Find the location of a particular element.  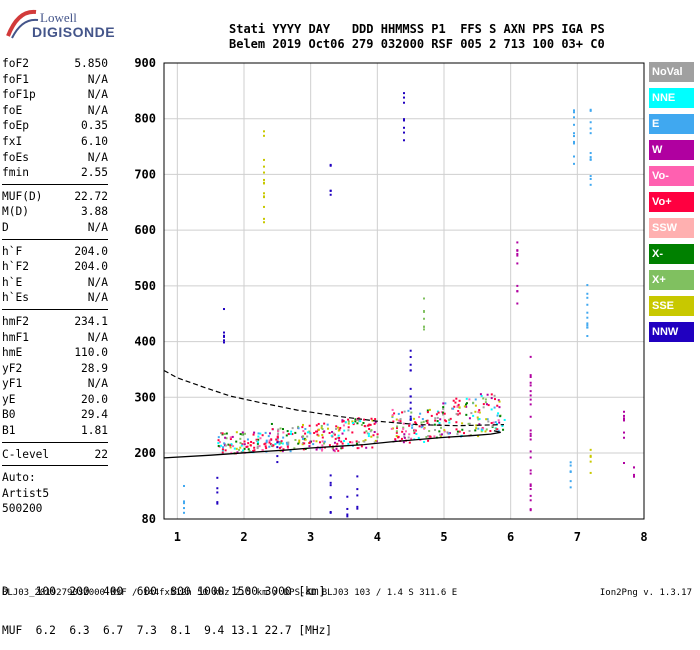

legend-entry-ssw: SSW is located at coordinates (671, 228).